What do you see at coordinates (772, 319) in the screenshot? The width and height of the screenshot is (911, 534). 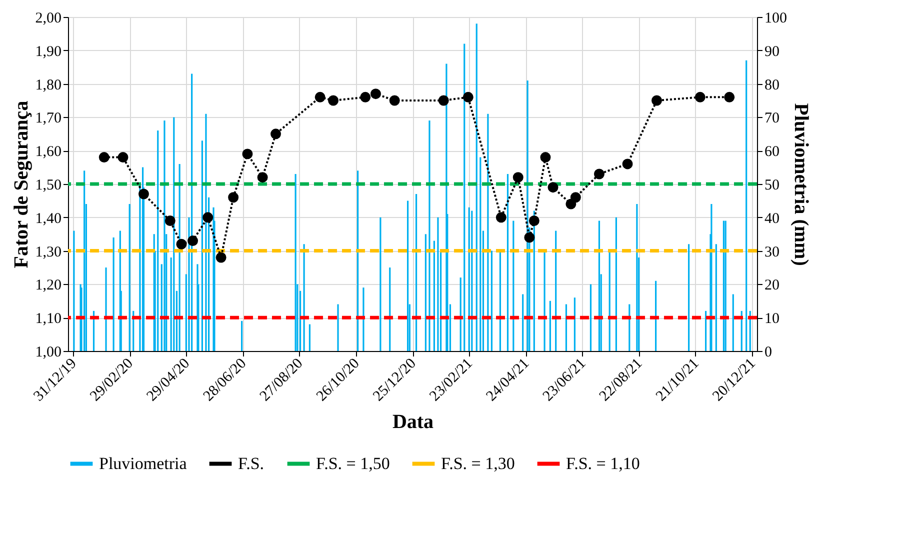 I see `y2-tick-label: 10` at bounding box center [772, 319].